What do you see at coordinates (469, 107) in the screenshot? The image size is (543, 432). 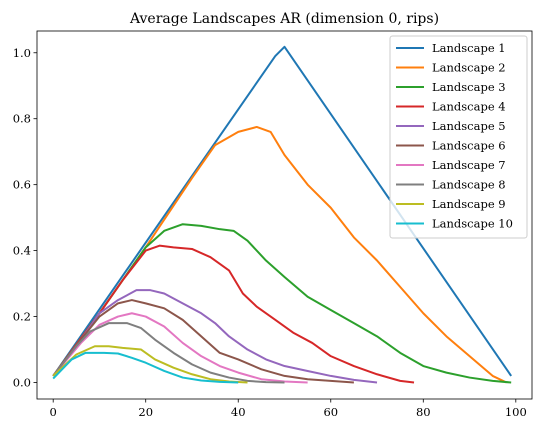 I see `legend-label: Landscape 4` at bounding box center [469, 107].